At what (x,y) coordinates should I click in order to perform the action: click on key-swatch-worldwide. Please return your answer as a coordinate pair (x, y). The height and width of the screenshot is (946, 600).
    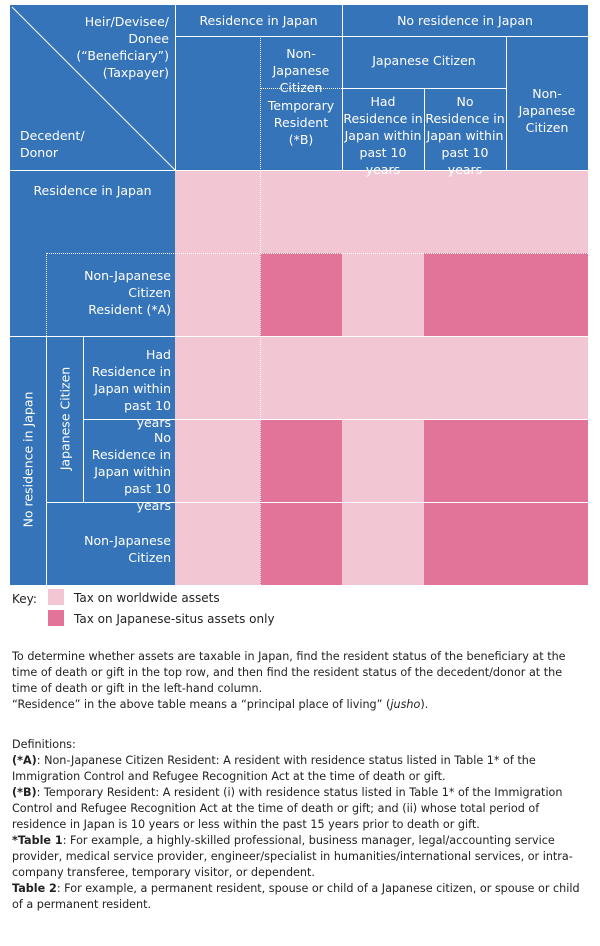
    Looking at the image, I should click on (56, 597).